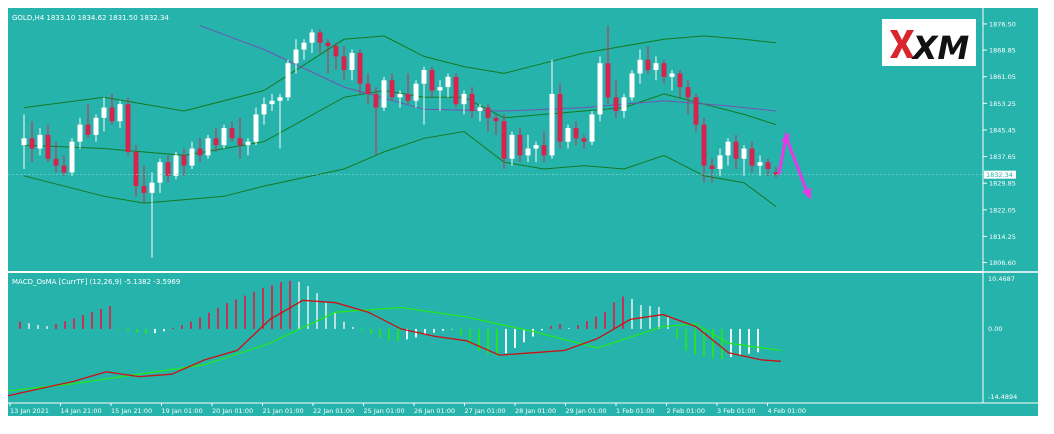  Describe the element at coordinates (1002, 263) in the screenshot. I see `price-label: 1806.60` at that location.